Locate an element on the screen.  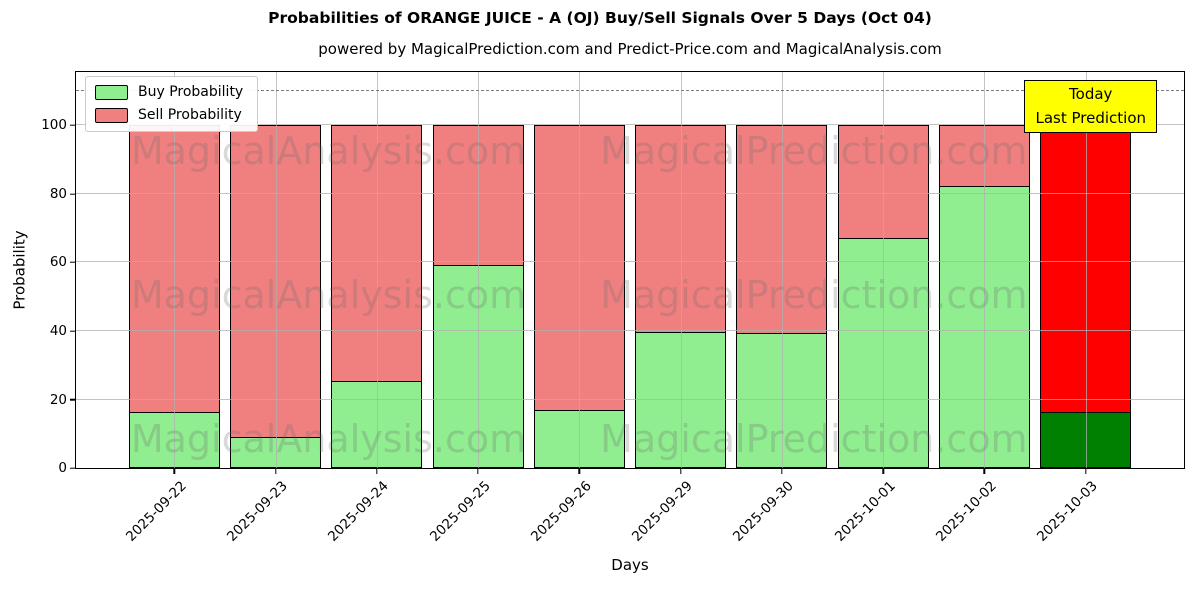
legend-item-sell: Sell Probability is located at coordinates (169, 115).